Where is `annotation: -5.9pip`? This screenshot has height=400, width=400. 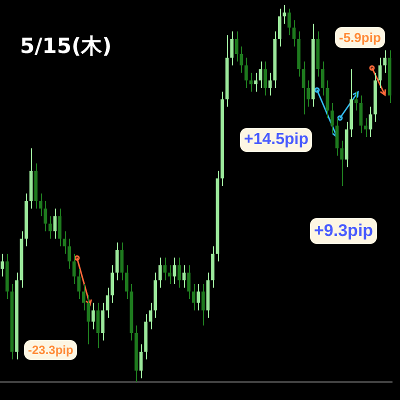
annotation: -5.9pip is located at coordinates (360, 37).